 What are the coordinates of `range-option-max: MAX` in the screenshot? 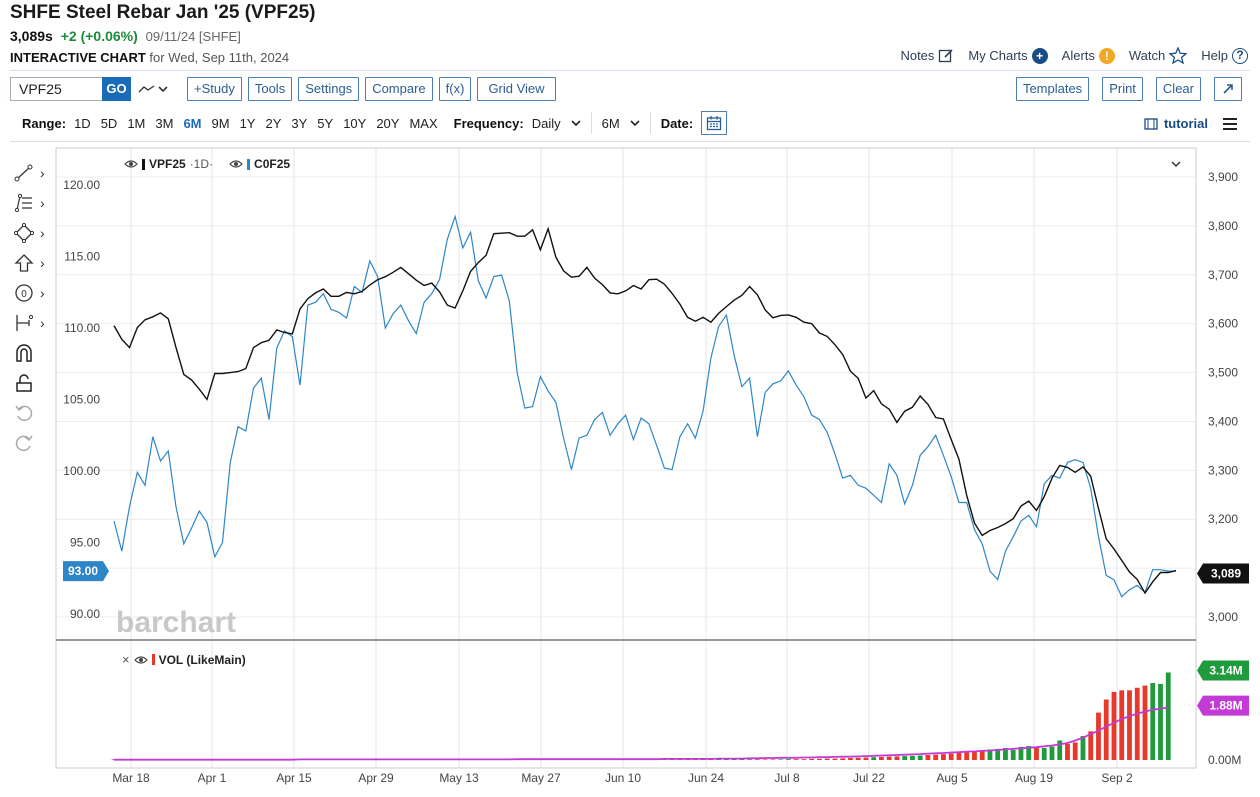 It's located at (423, 123).